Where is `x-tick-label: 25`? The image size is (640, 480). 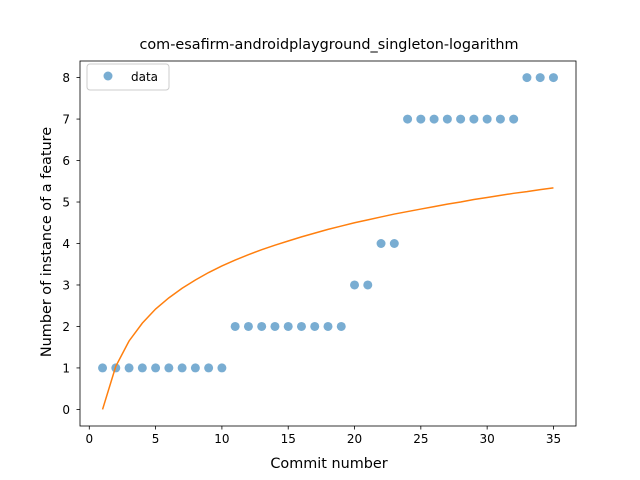 x-tick-label: 25 is located at coordinates (420, 439).